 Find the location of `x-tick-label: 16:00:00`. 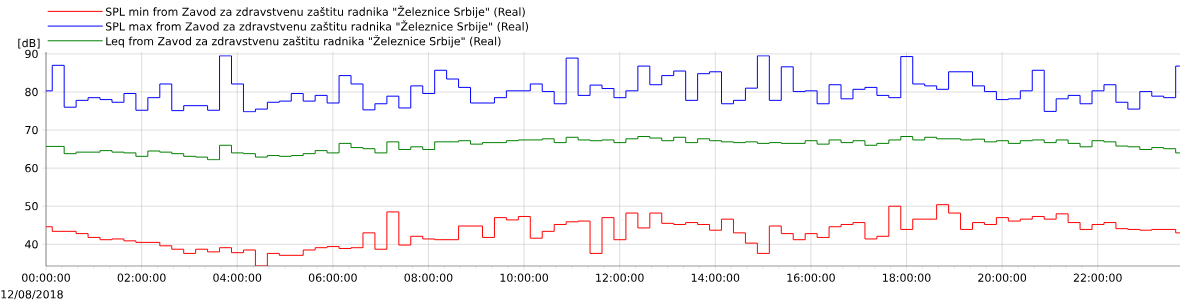

x-tick-label: 16:00:00 is located at coordinates (811, 277).